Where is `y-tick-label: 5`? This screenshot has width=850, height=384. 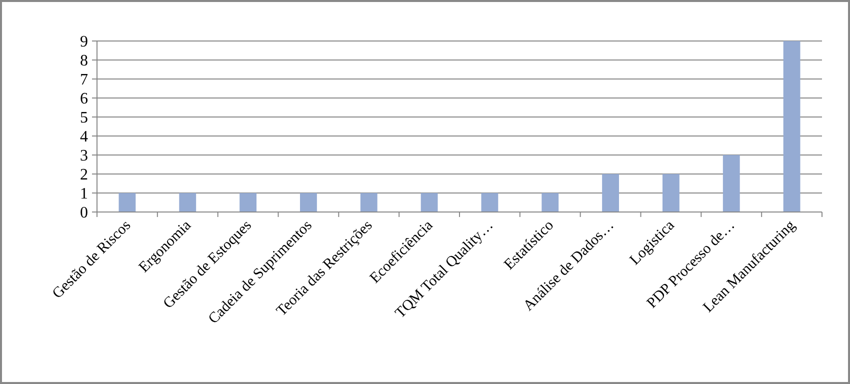
y-tick-label: 5 is located at coordinates (84, 118).